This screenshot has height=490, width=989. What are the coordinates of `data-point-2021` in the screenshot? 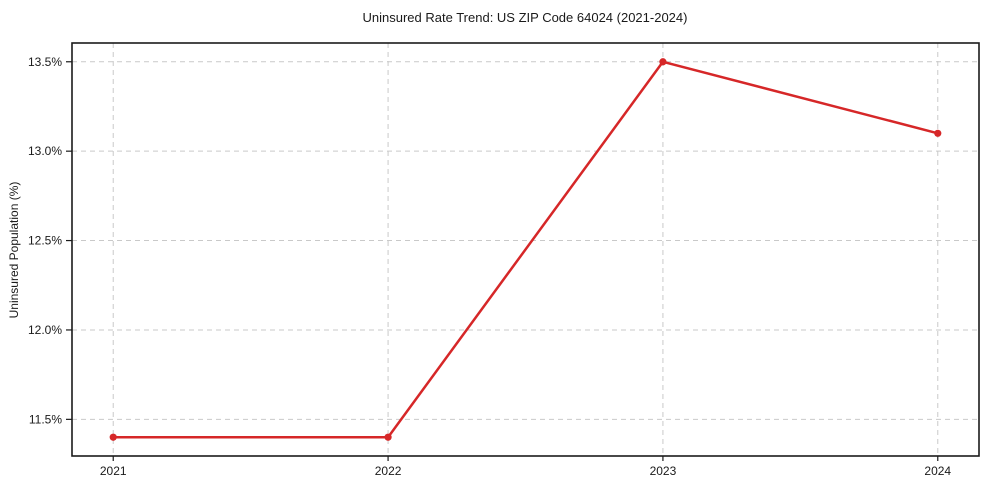 It's located at (113, 437).